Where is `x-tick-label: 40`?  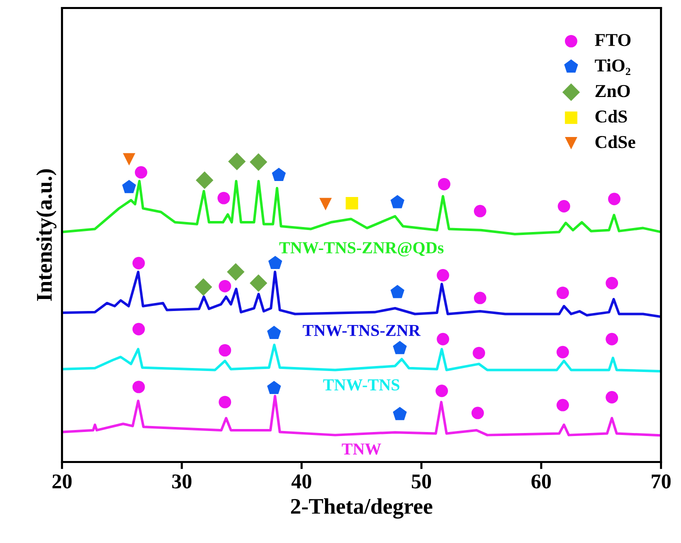
x-tick-label: 40 is located at coordinates (301, 481).